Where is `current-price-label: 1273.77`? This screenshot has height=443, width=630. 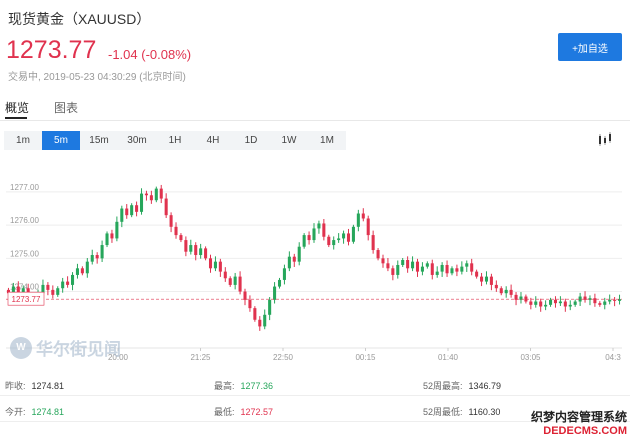
current-price-label: 1273.77 is located at coordinates (26, 299).